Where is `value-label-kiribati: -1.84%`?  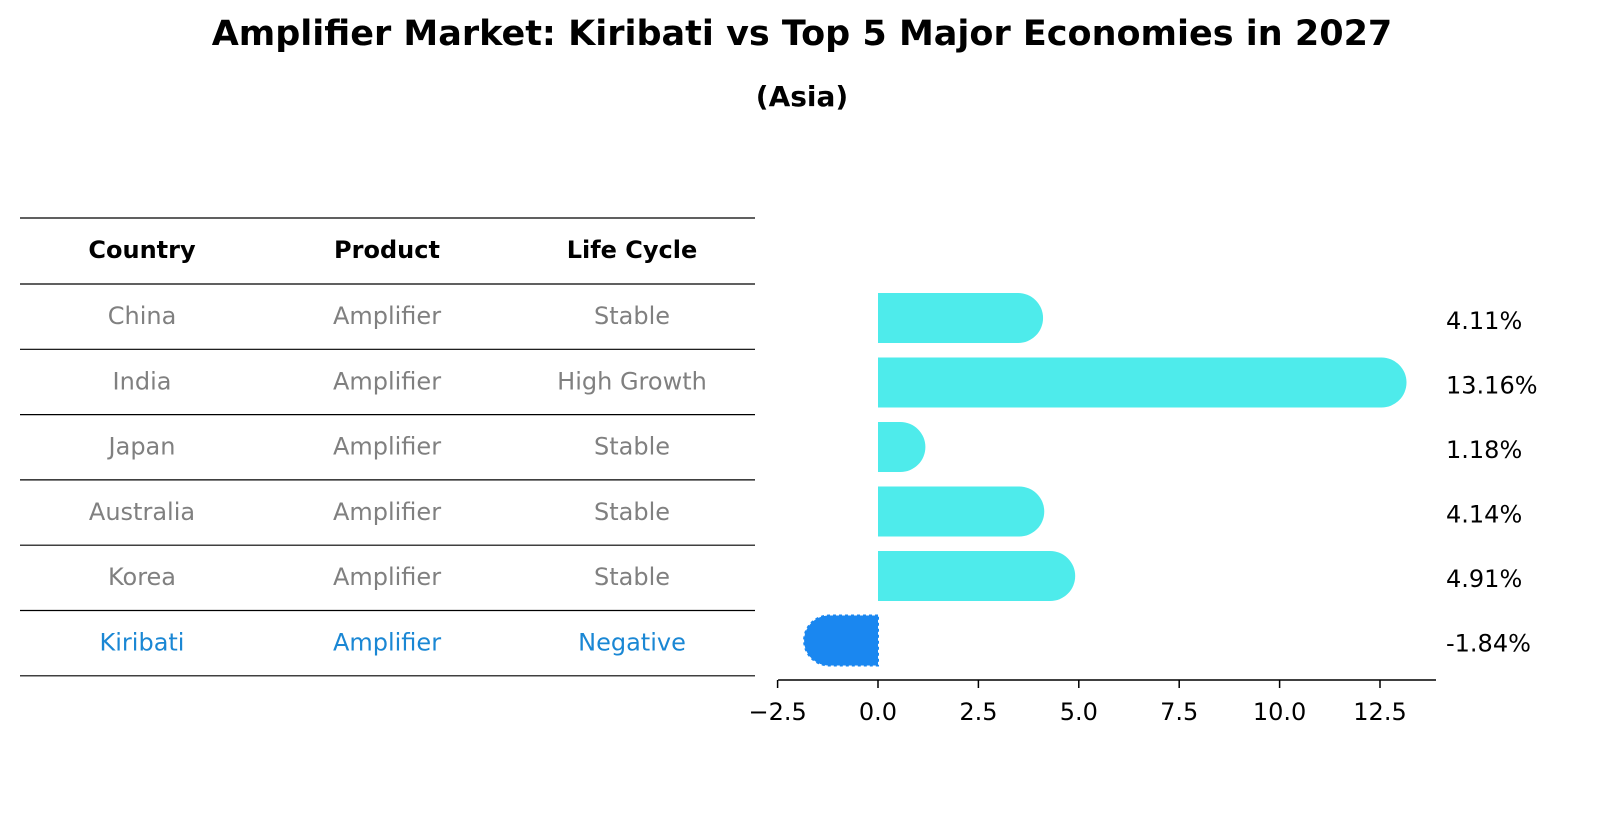 value-label-kiribati: -1.84% is located at coordinates (1488, 644).